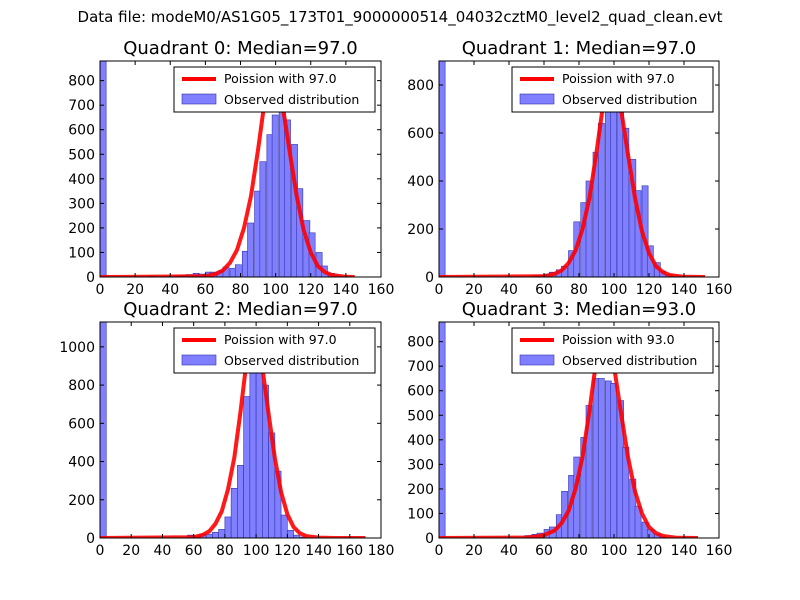 This screenshot has height=600, width=800. I want to click on legend-line-label: Poission with 93.0, so click(618, 339).